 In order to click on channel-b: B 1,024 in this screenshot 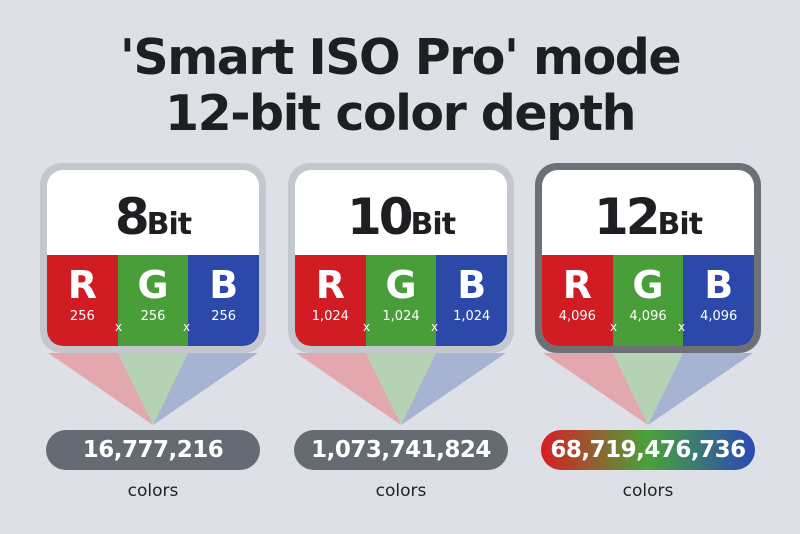, I will do `click(471, 300)`.